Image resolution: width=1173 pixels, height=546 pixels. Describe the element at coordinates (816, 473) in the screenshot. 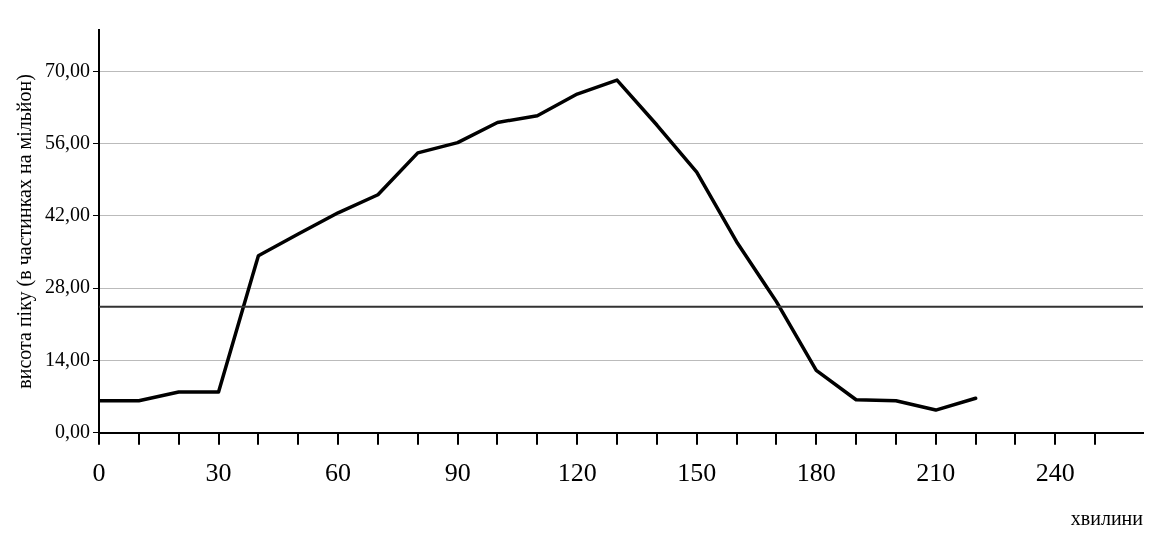

I see `x-tick-label: 180` at that location.